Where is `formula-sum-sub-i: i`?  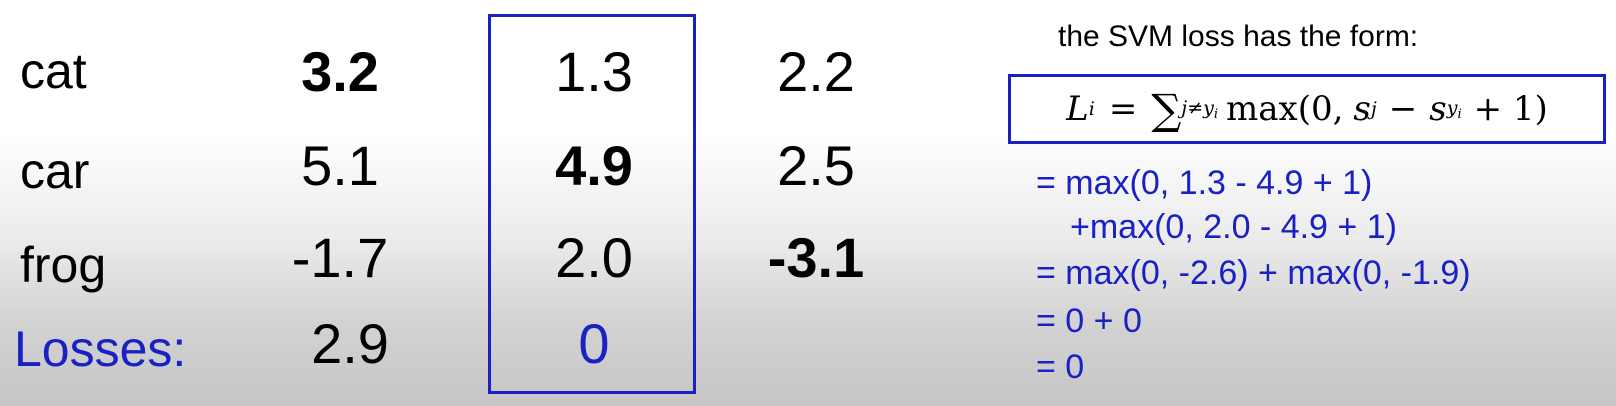
formula-sum-sub-i: i is located at coordinates (1216, 114).